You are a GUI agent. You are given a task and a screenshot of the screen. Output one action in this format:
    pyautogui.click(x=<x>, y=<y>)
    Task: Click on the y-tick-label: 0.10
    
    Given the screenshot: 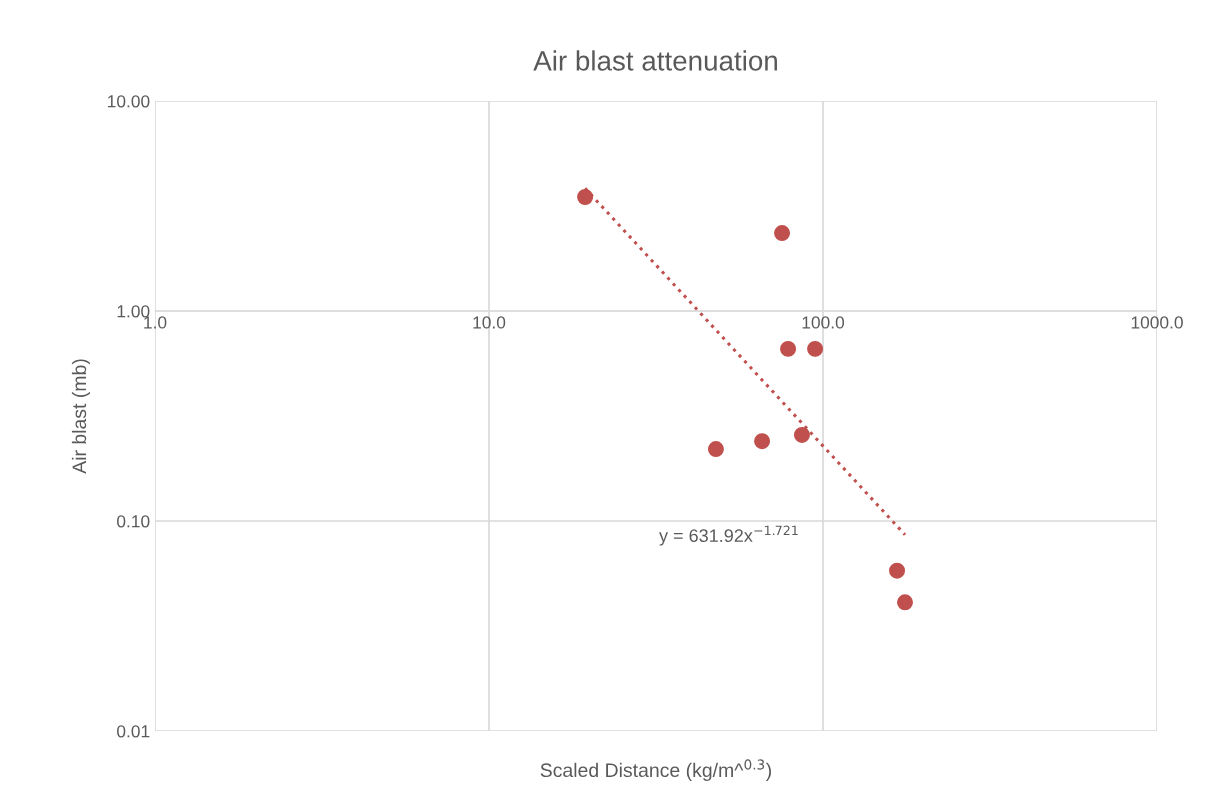 What is the action you would take?
    pyautogui.click(x=133, y=521)
    